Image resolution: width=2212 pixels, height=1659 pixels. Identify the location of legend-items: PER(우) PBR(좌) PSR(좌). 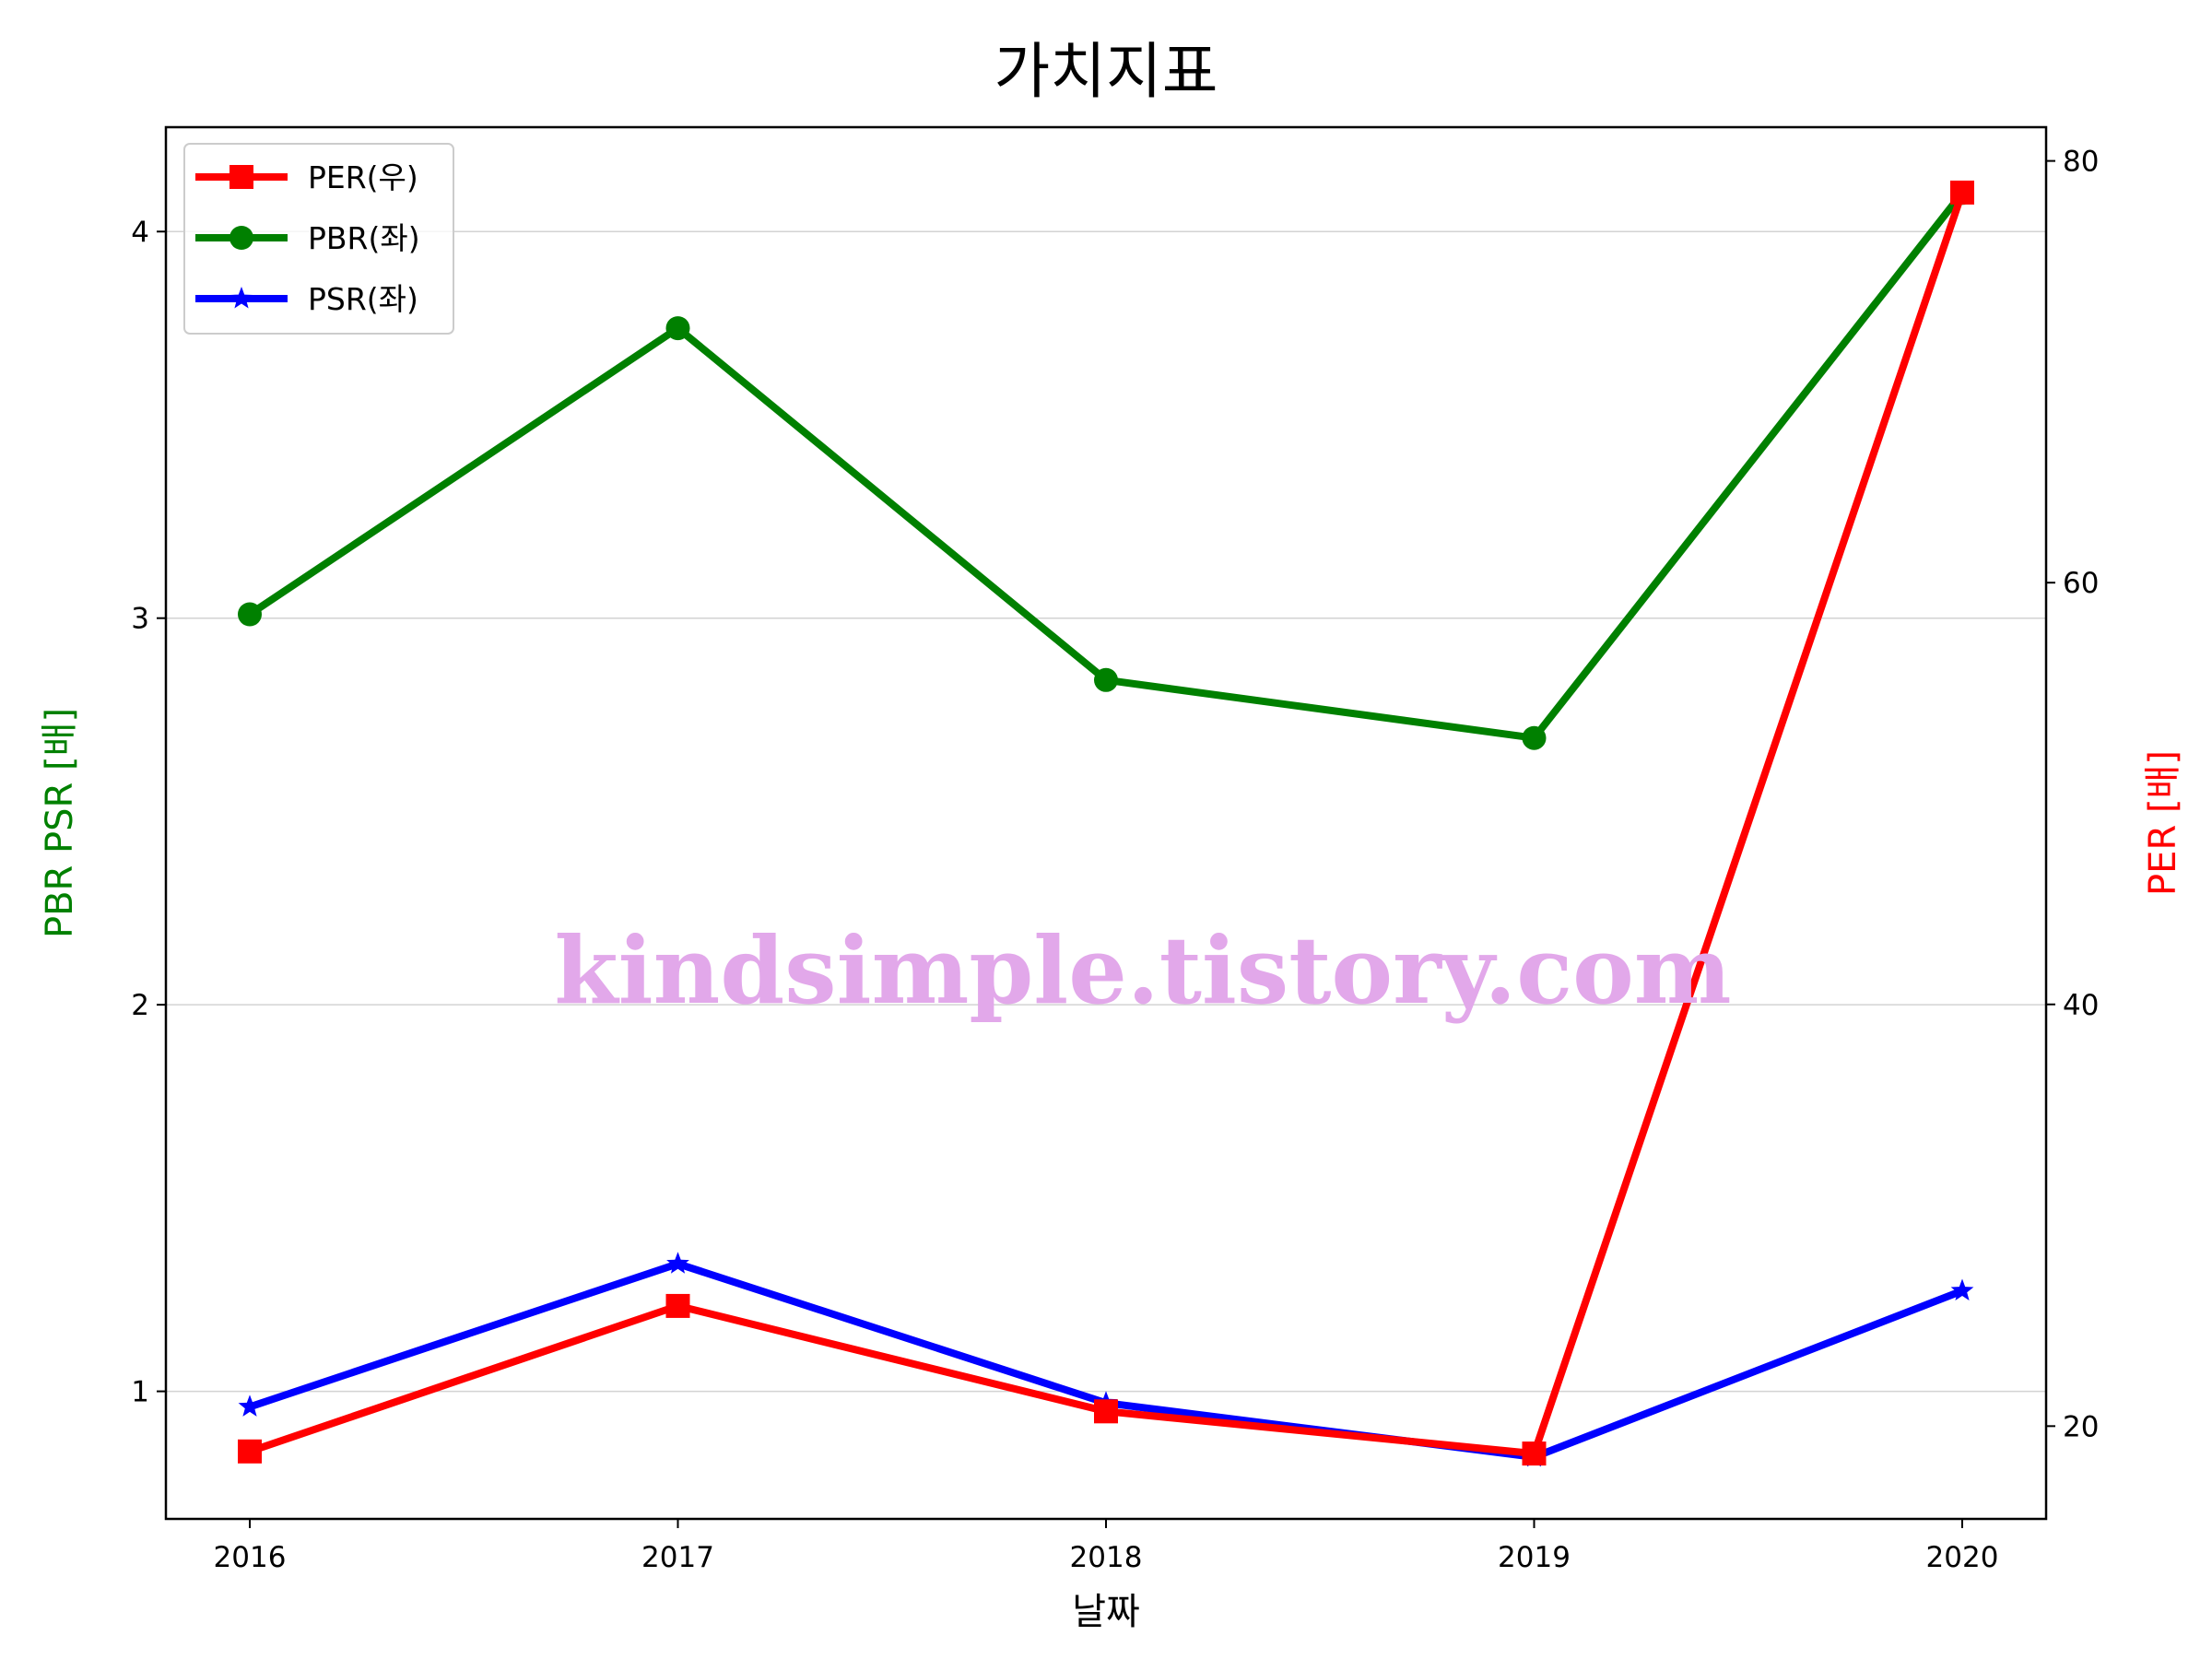
(307, 238).